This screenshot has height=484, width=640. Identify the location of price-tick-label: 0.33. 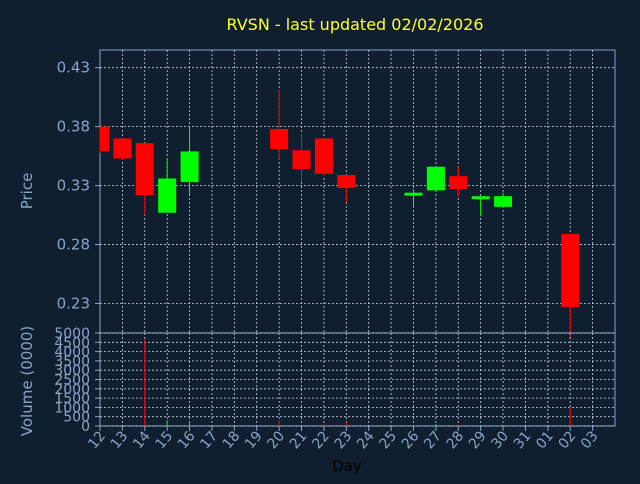
(73, 186).